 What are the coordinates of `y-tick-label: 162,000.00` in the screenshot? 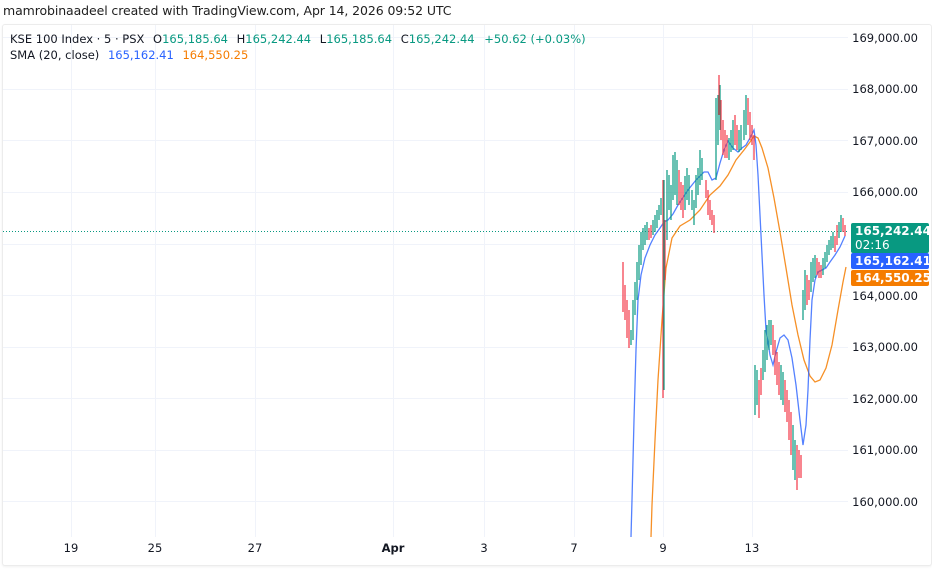 It's located at (885, 399).